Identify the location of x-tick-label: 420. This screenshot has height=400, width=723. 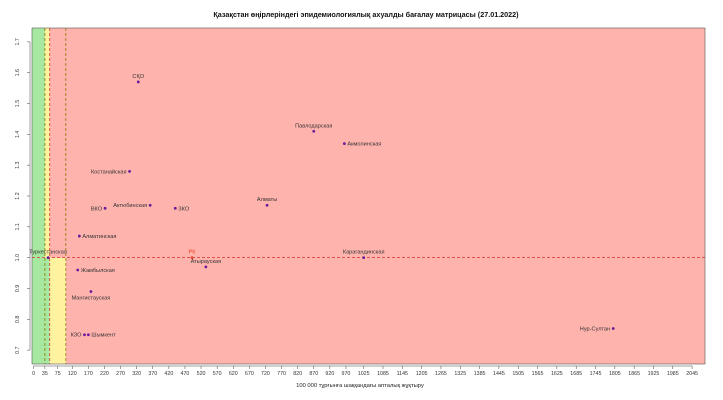
(168, 374).